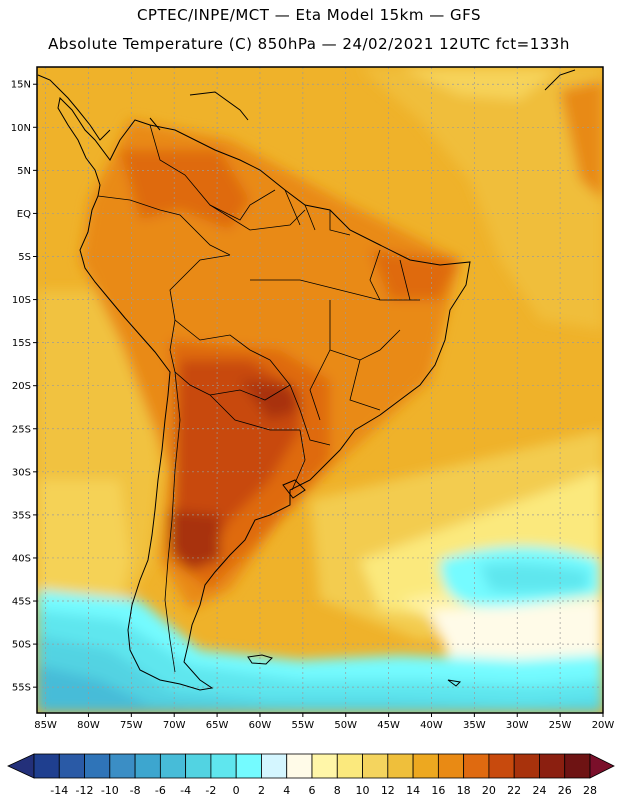 This screenshot has height=800, width=618. Describe the element at coordinates (168, 689) in the screenshot. I see `field-south-m2` at that location.